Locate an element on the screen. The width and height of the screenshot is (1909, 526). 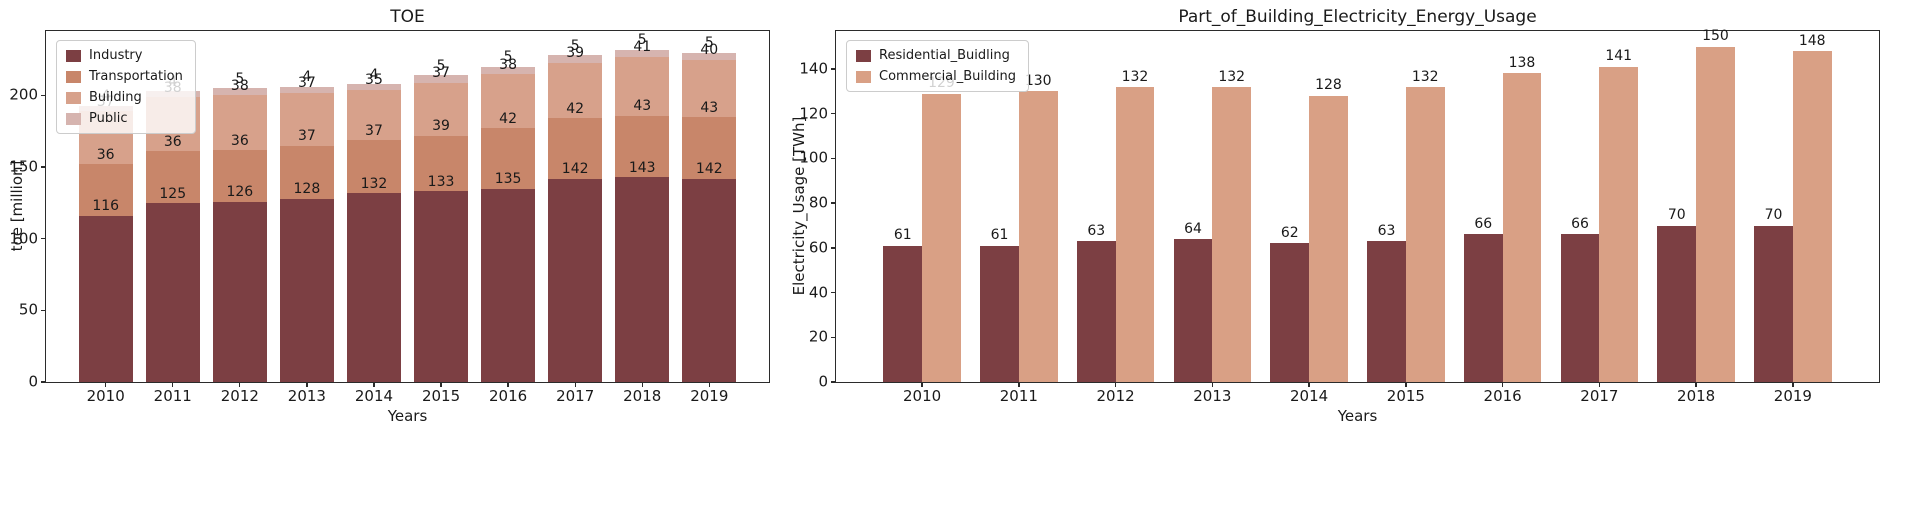
x-tick-label: 2016 is located at coordinates (508, 396).